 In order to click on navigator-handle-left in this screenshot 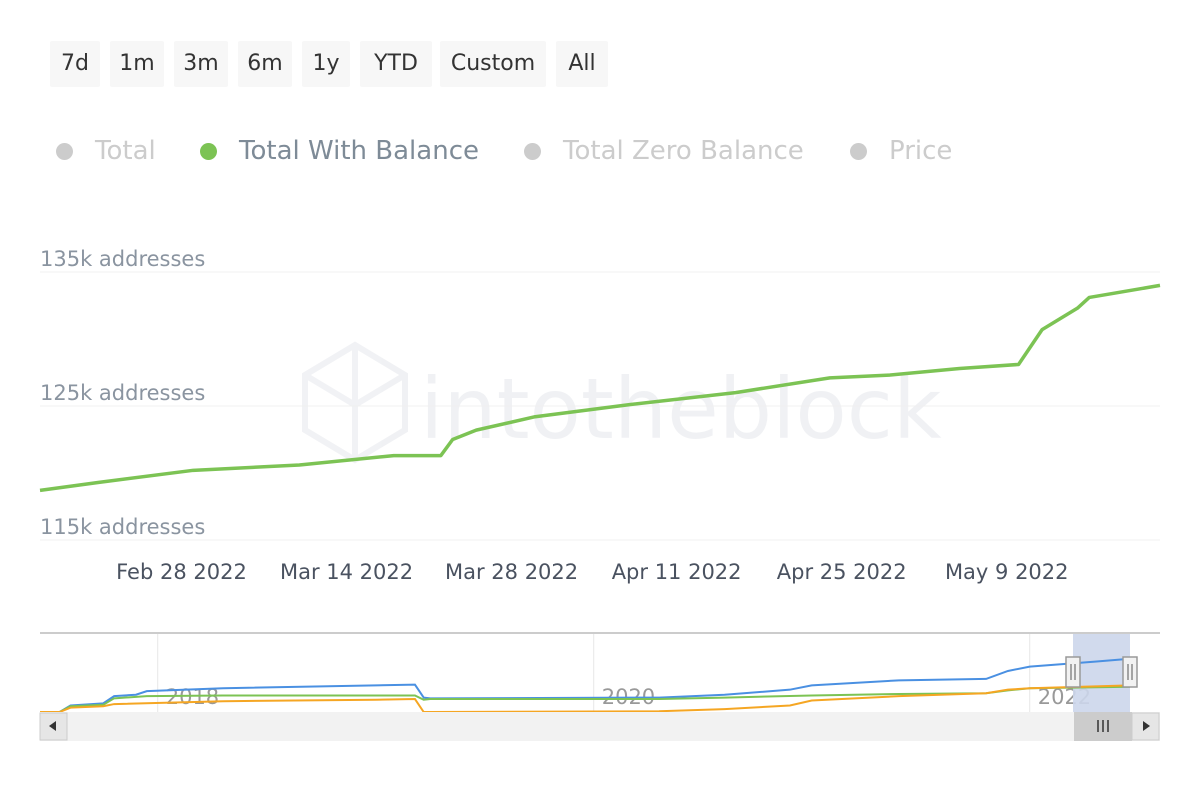, I will do `click(1073, 672)`.